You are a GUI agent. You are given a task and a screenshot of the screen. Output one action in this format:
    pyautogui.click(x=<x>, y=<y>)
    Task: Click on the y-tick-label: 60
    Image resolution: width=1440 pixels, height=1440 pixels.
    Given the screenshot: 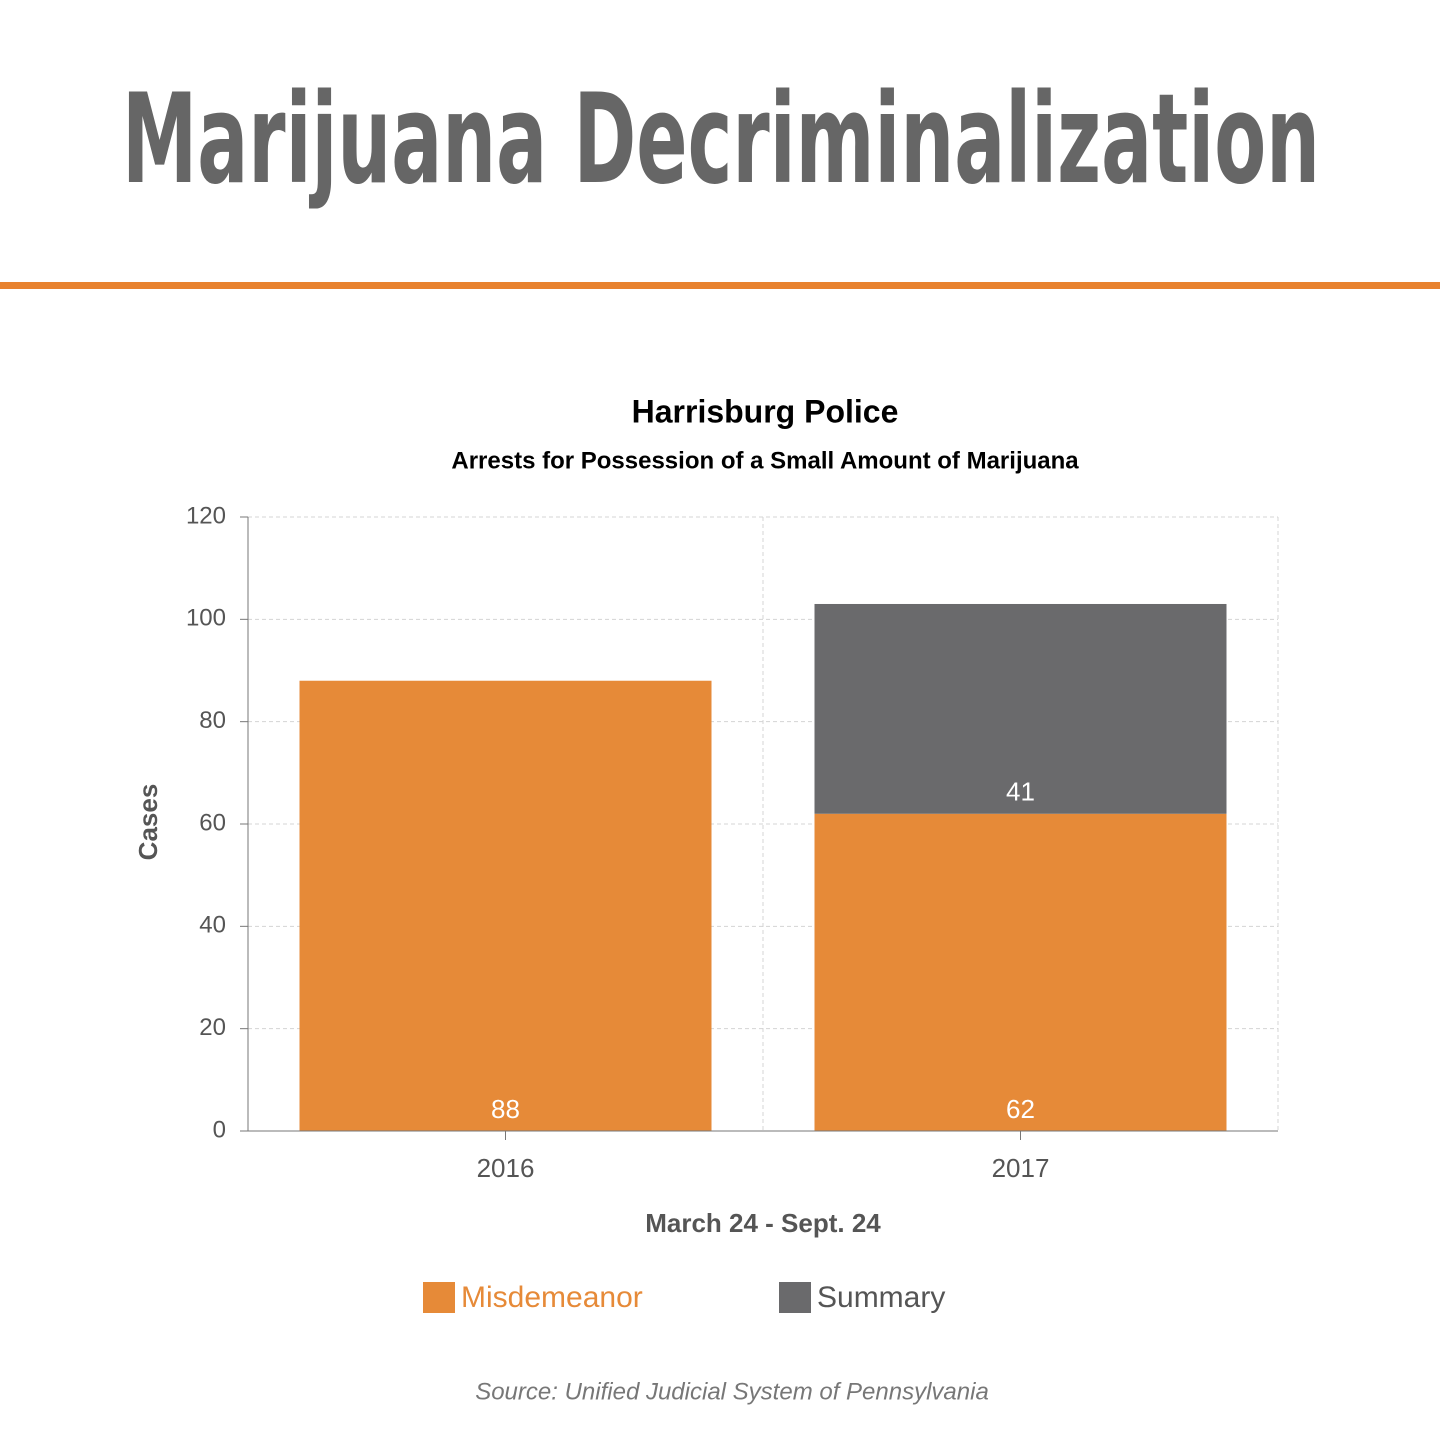 What is the action you would take?
    pyautogui.click(x=212, y=822)
    